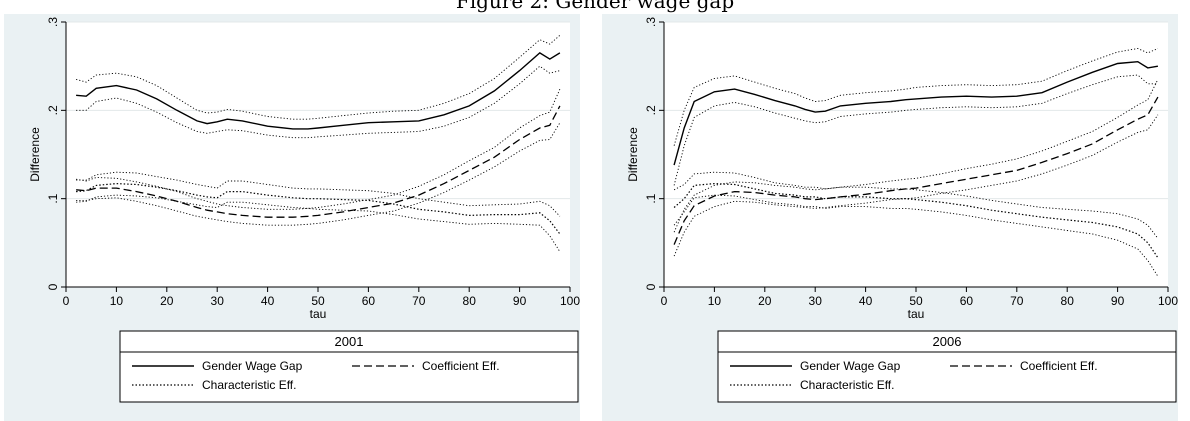  I want to click on legend-title: 2006, so click(947, 341).